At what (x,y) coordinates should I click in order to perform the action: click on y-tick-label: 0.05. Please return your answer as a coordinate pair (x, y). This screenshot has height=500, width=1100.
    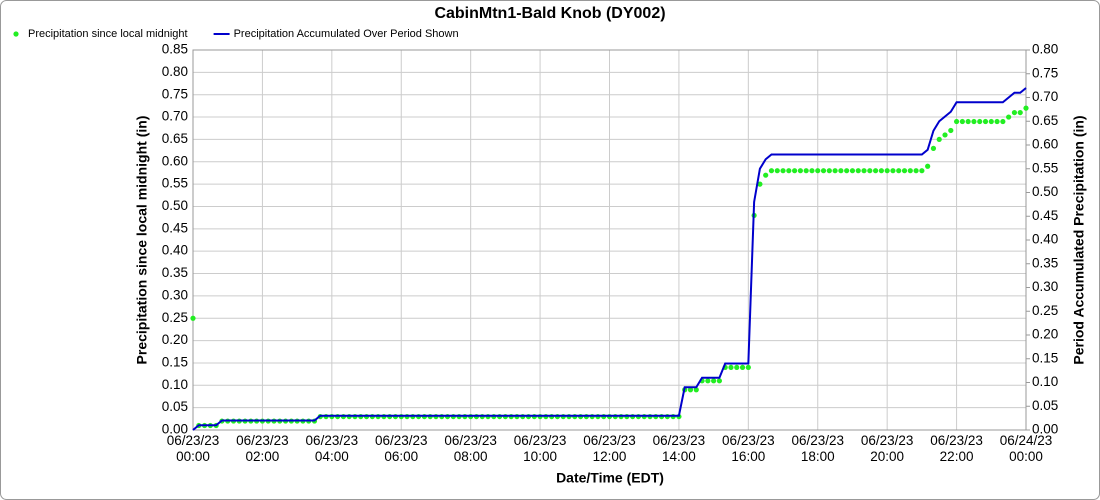
    Looking at the image, I should click on (175, 406).